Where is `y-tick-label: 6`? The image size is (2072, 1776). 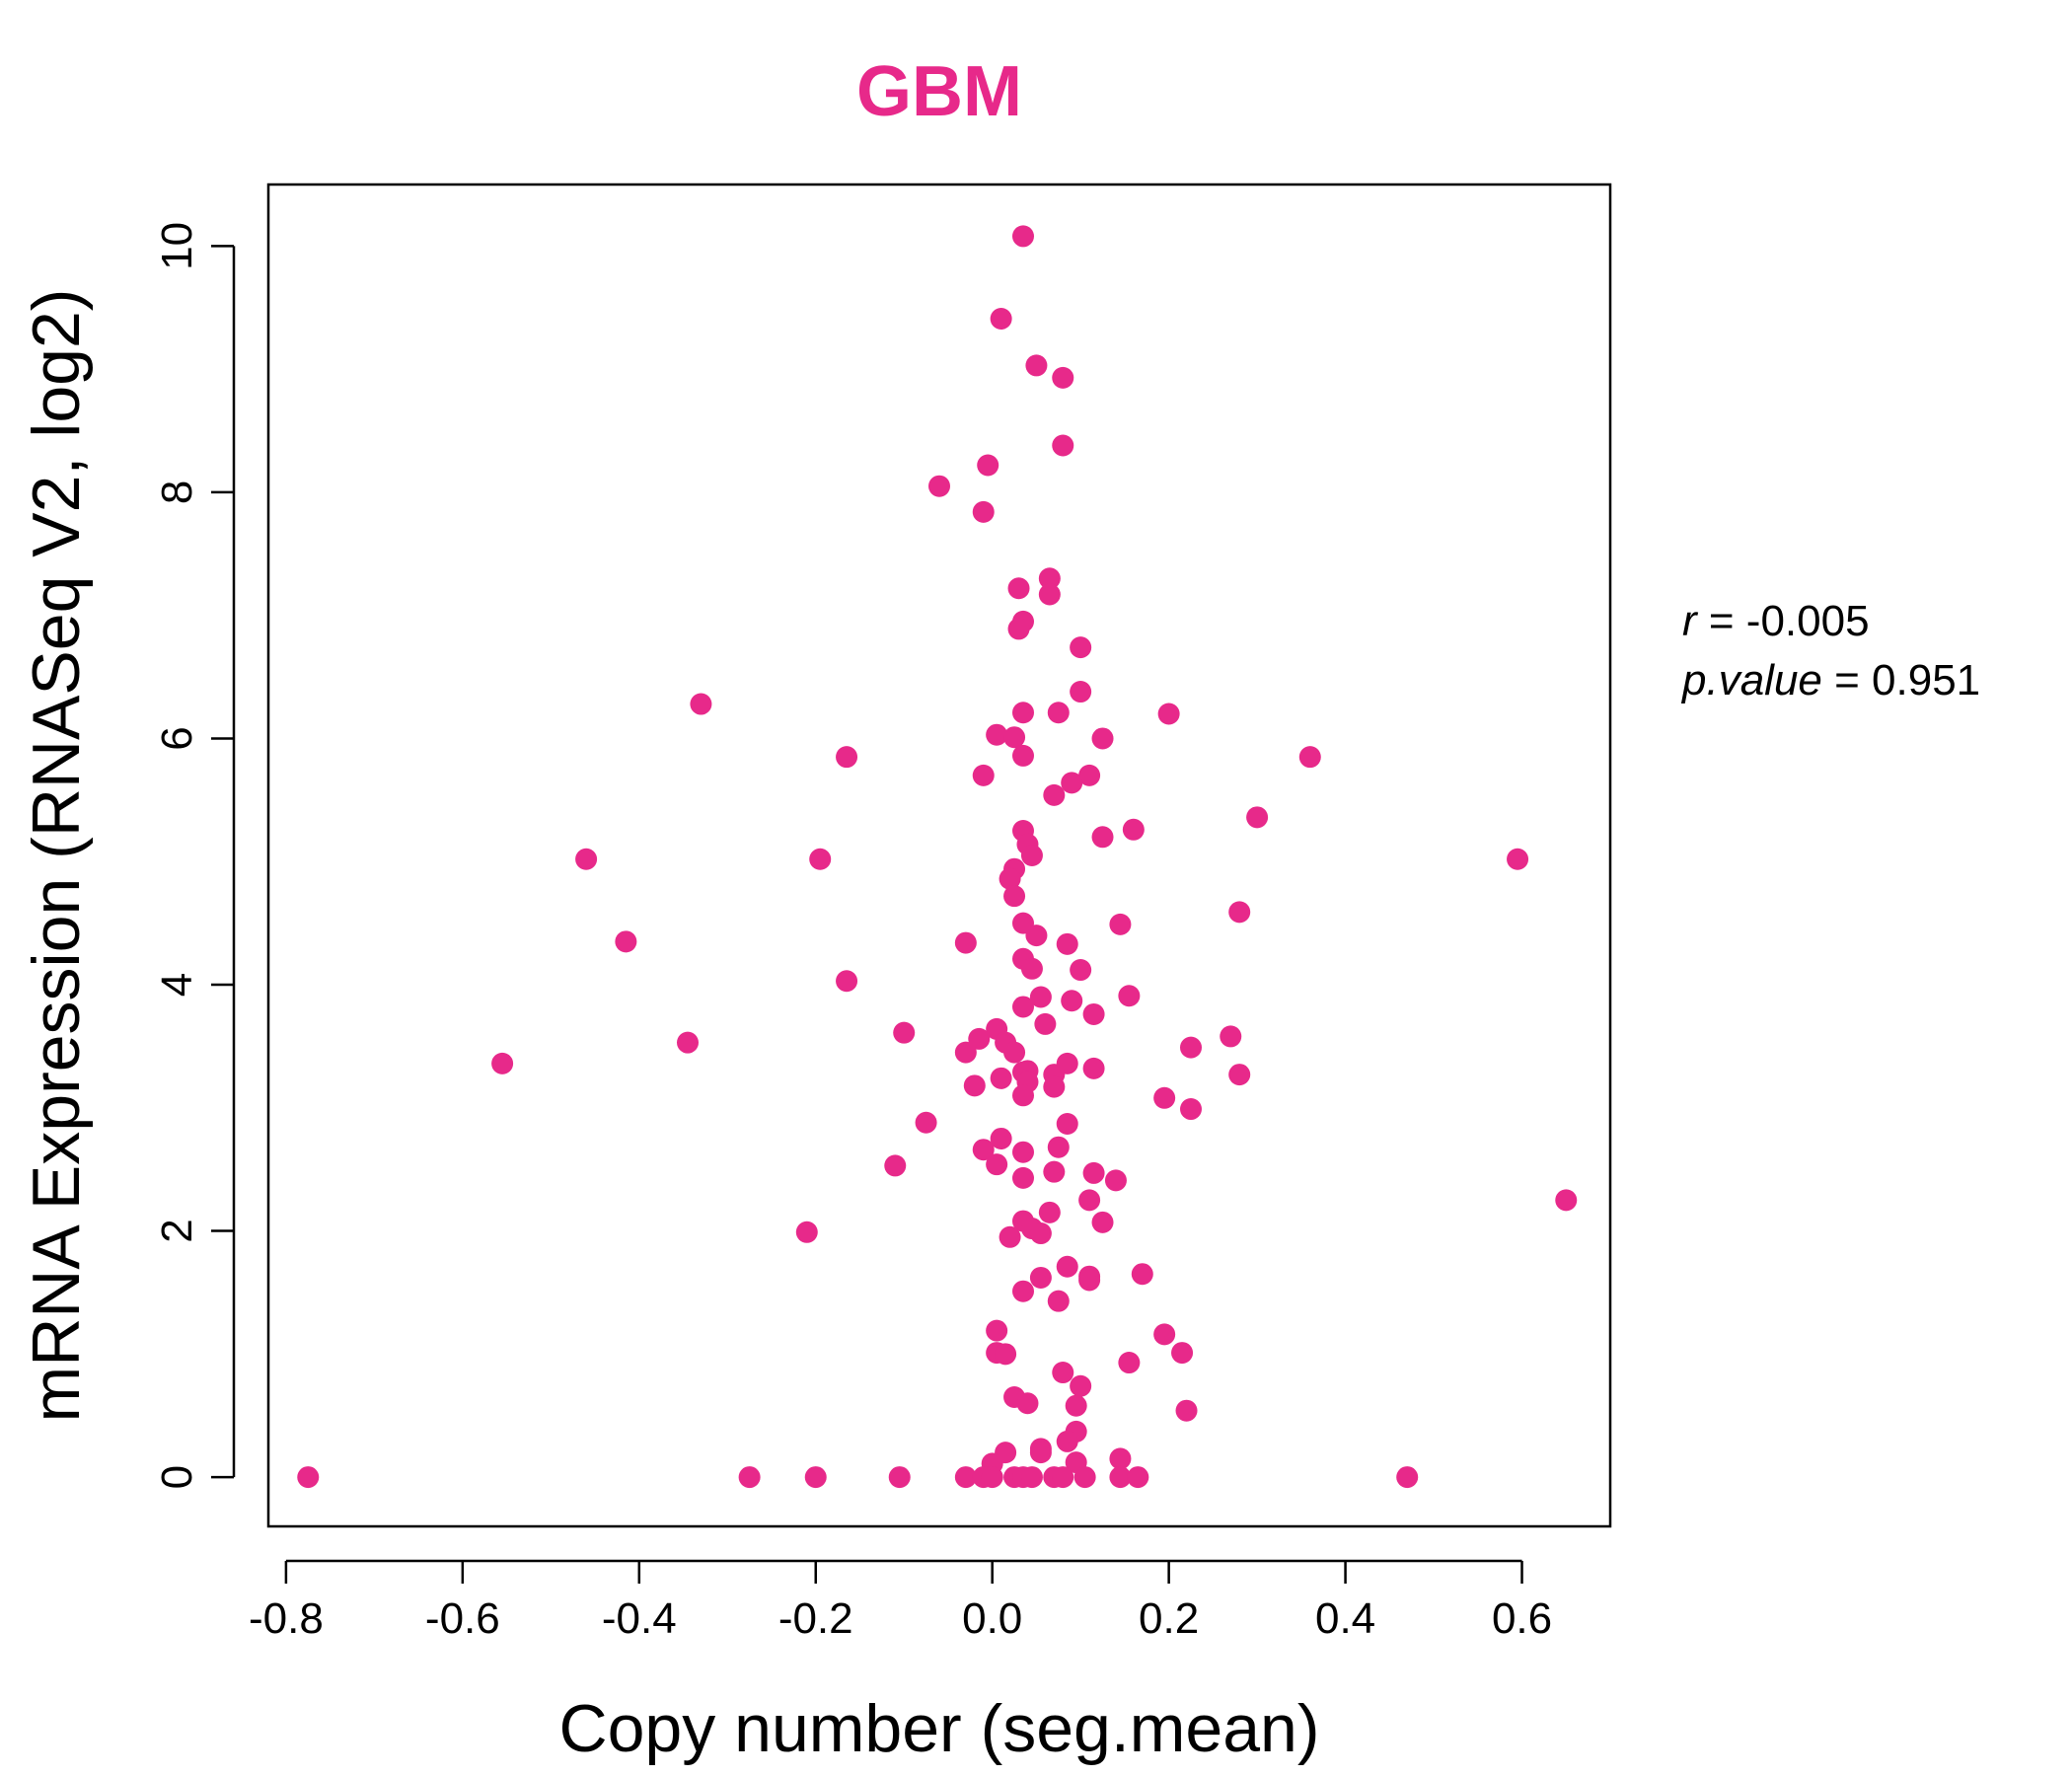
y-tick-label: 6 is located at coordinates (177, 738).